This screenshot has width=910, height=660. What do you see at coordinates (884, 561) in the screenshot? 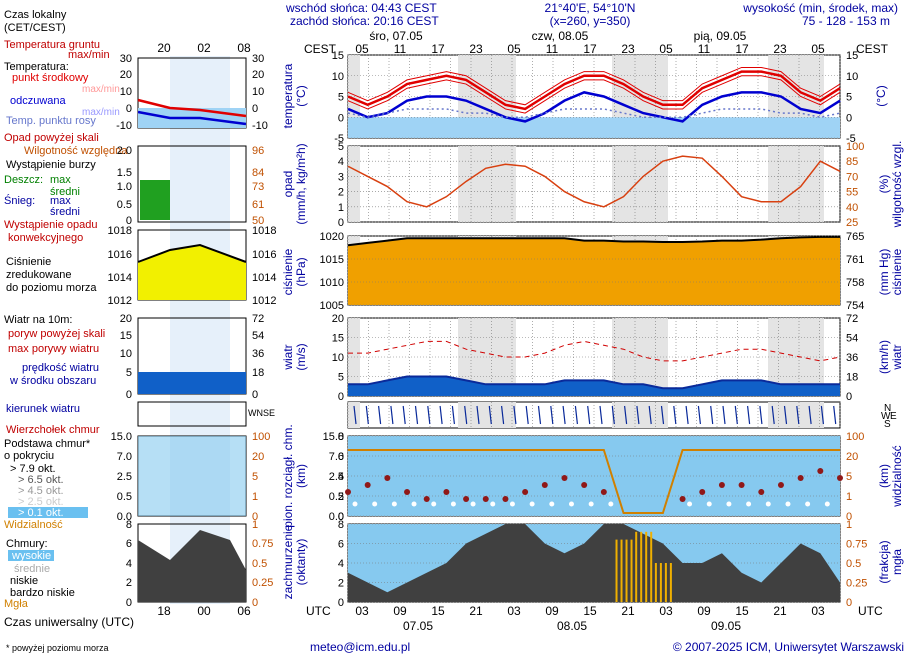
I see `fog-axis-unit: (frakcja)` at bounding box center [884, 561].